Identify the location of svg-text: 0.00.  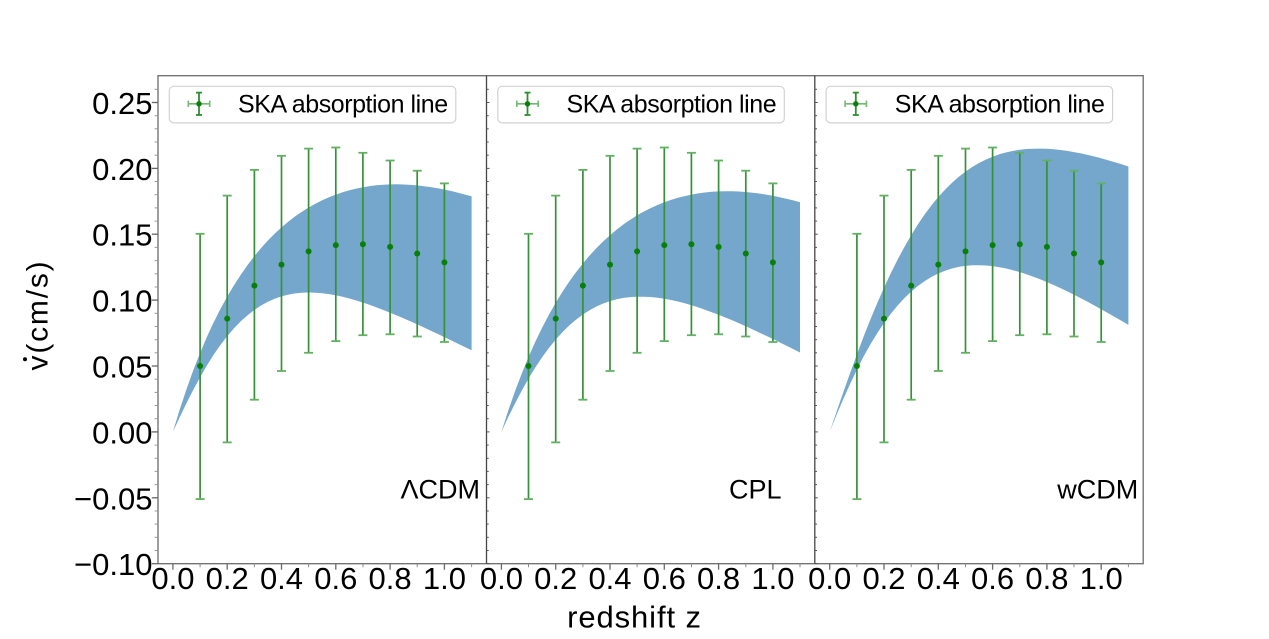
(122, 432).